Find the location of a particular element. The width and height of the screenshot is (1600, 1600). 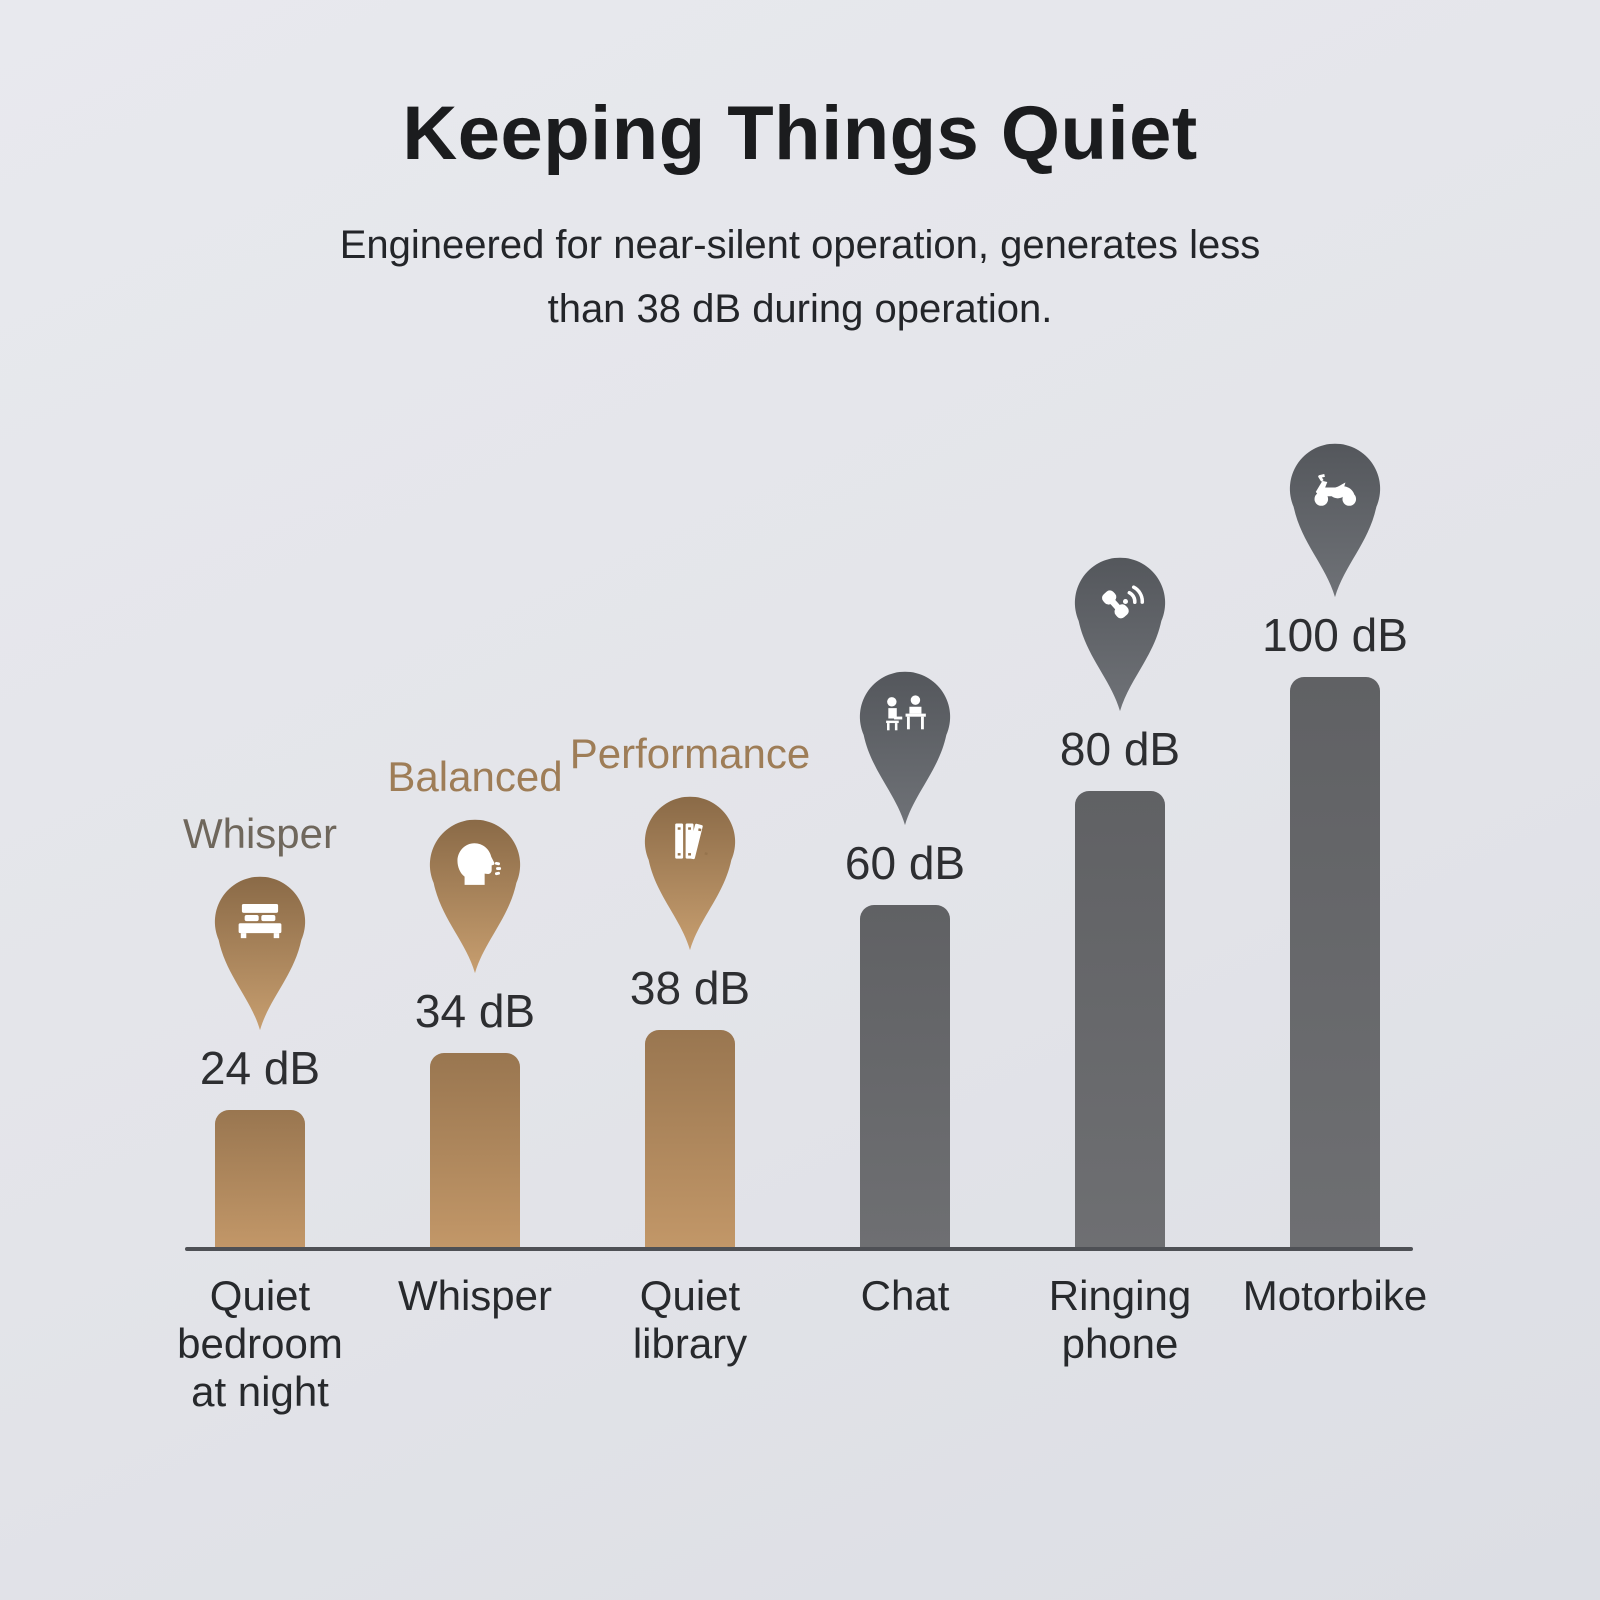

library-books-pin is located at coordinates (690, 873).